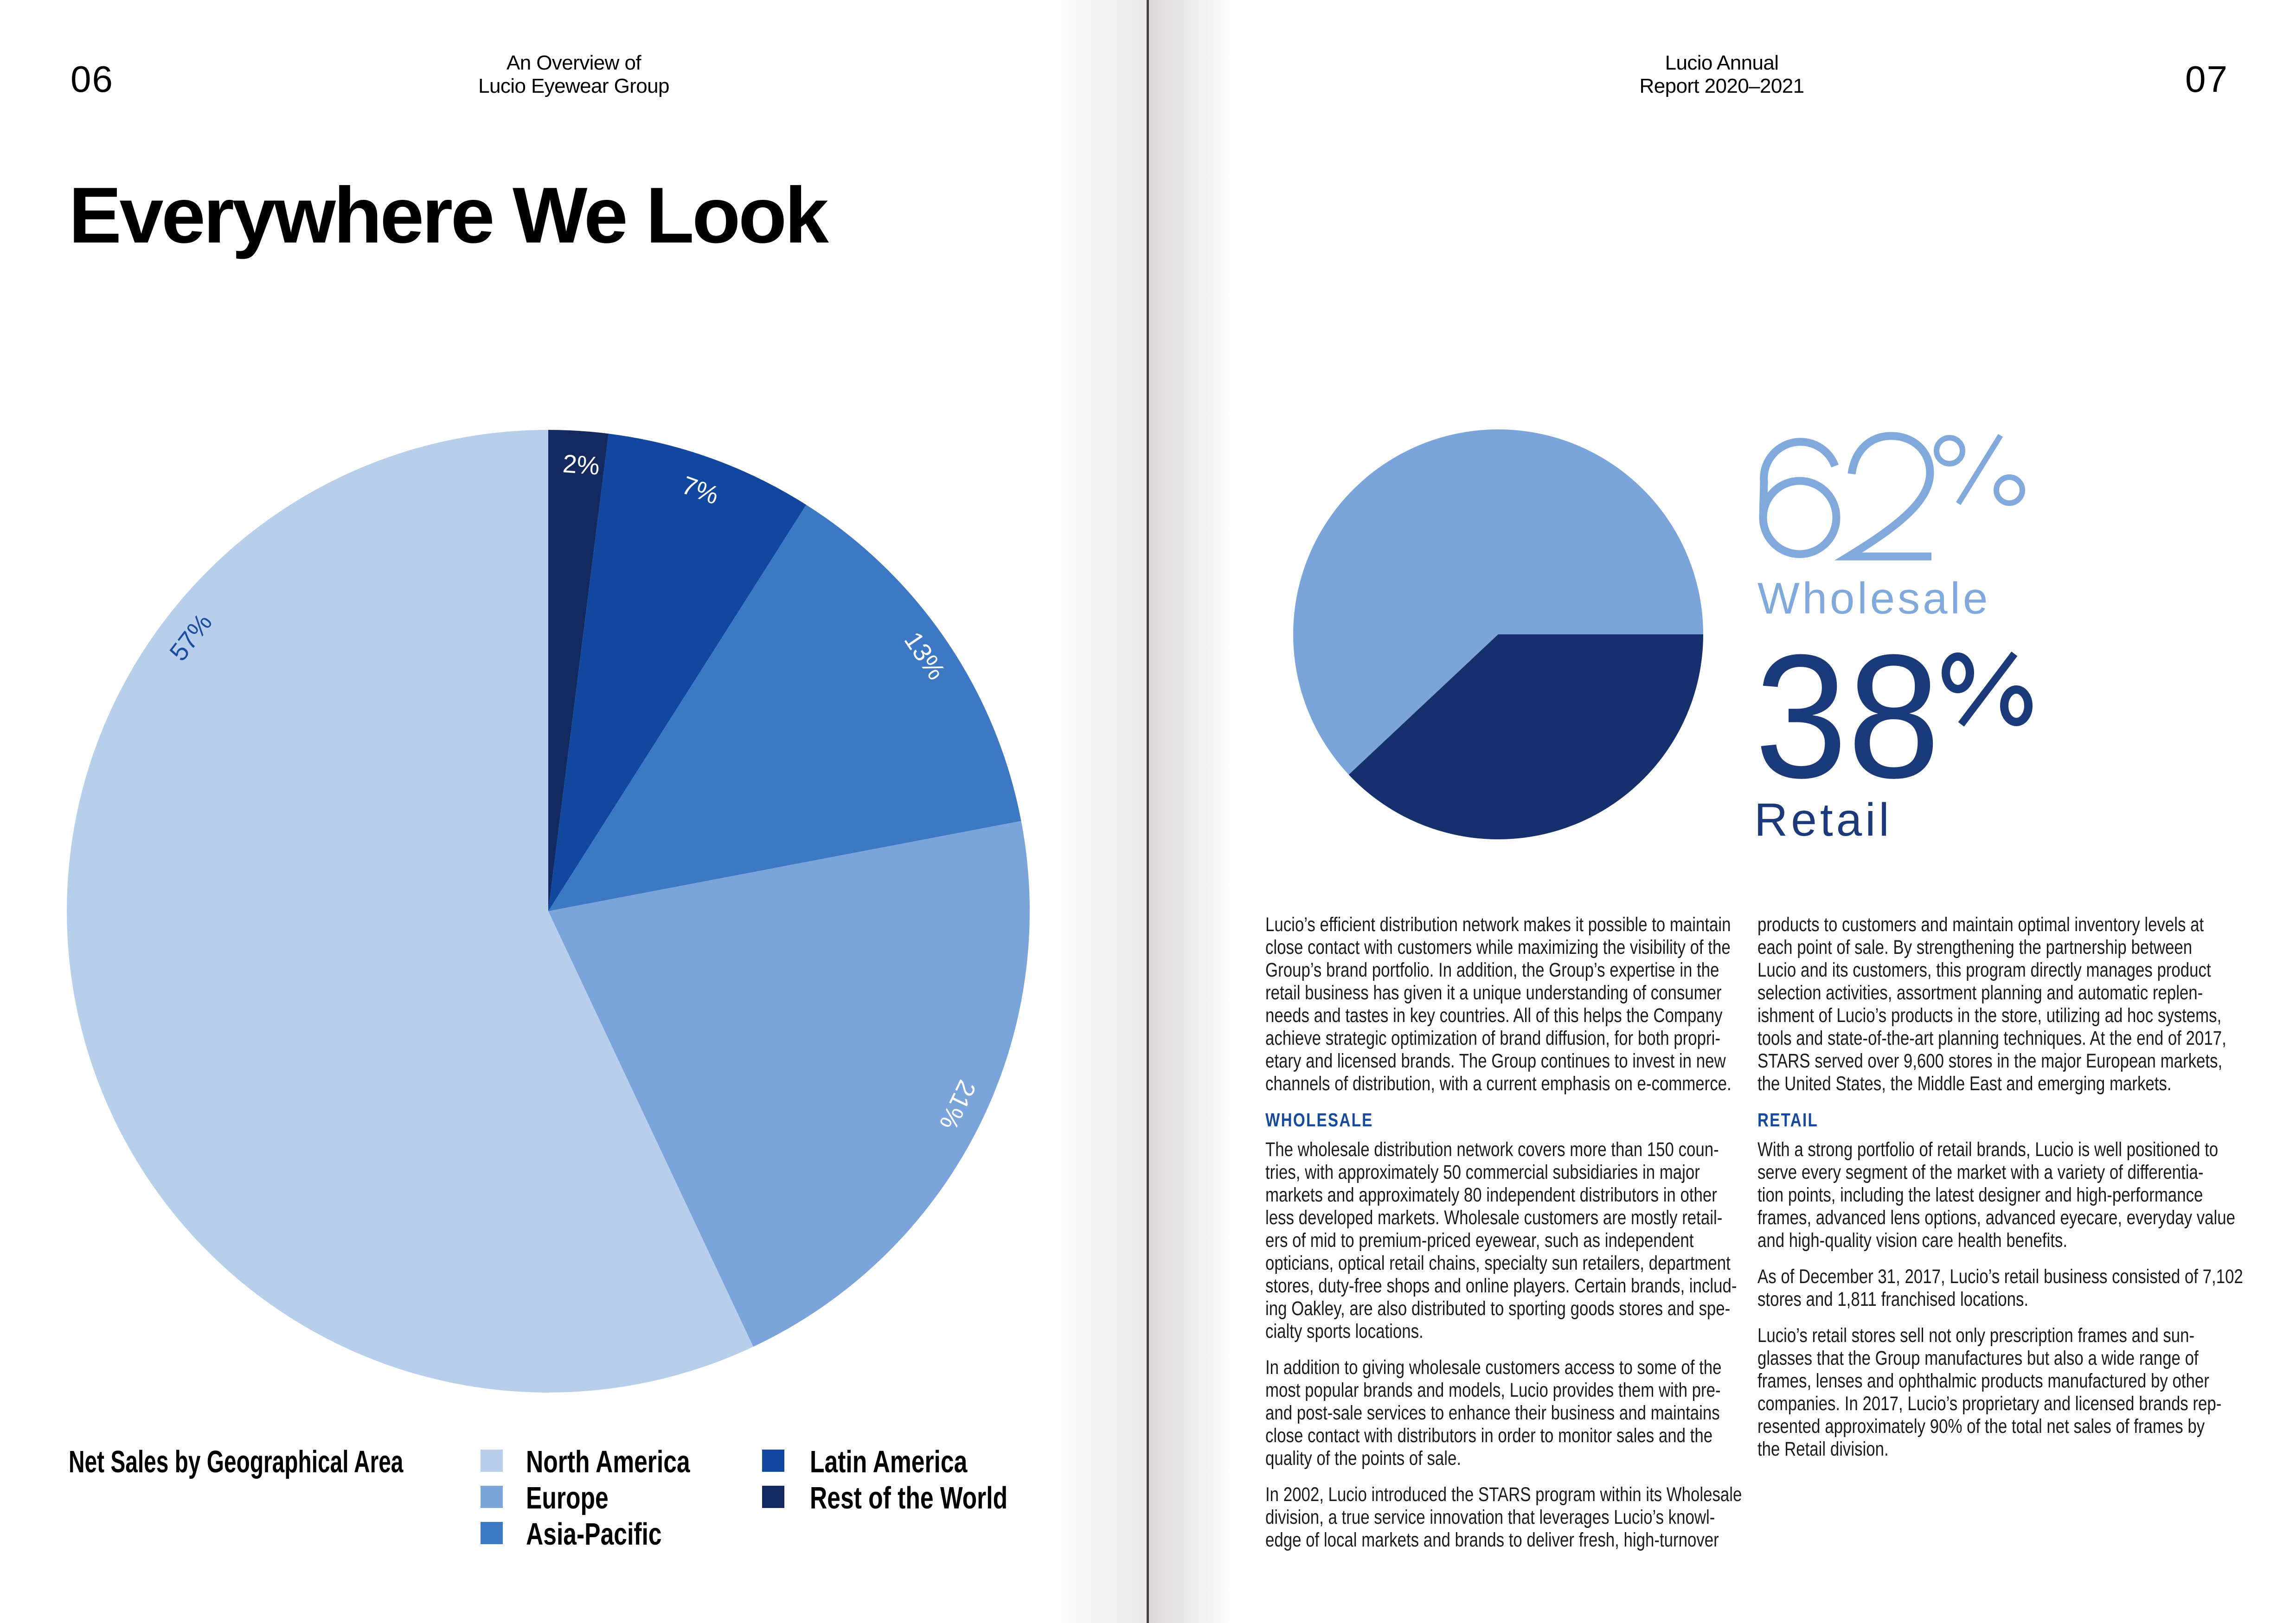 The height and width of the screenshot is (1623, 2296). What do you see at coordinates (581, 464) in the screenshot?
I see `svg-text: 2%` at bounding box center [581, 464].